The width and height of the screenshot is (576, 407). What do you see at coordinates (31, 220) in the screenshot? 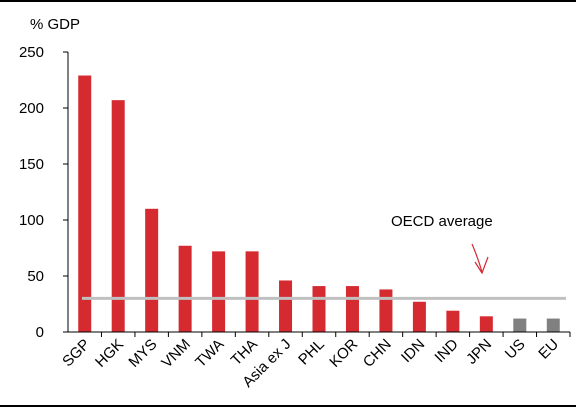
I see `y-tick-label: 100` at bounding box center [31, 220].